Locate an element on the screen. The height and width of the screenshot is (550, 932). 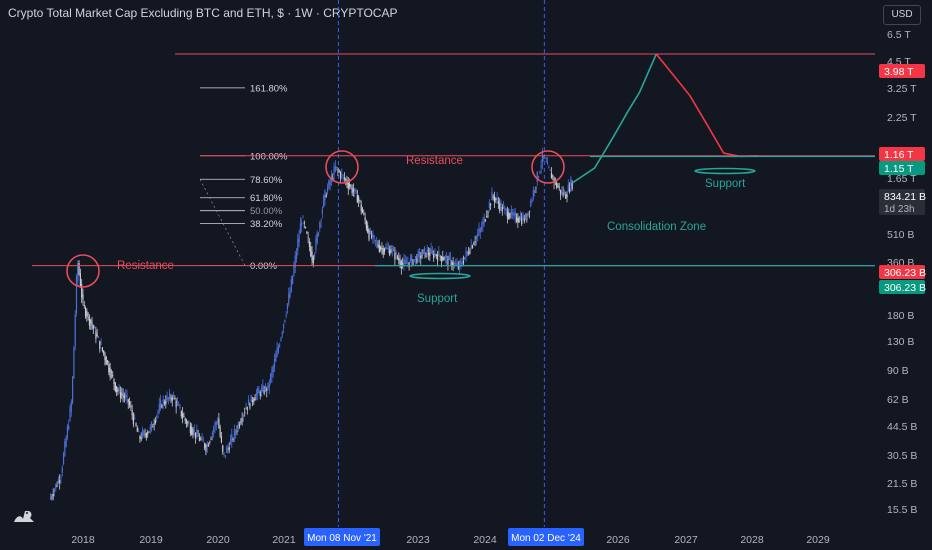
y-tick-label: 130 B is located at coordinates (900, 342).